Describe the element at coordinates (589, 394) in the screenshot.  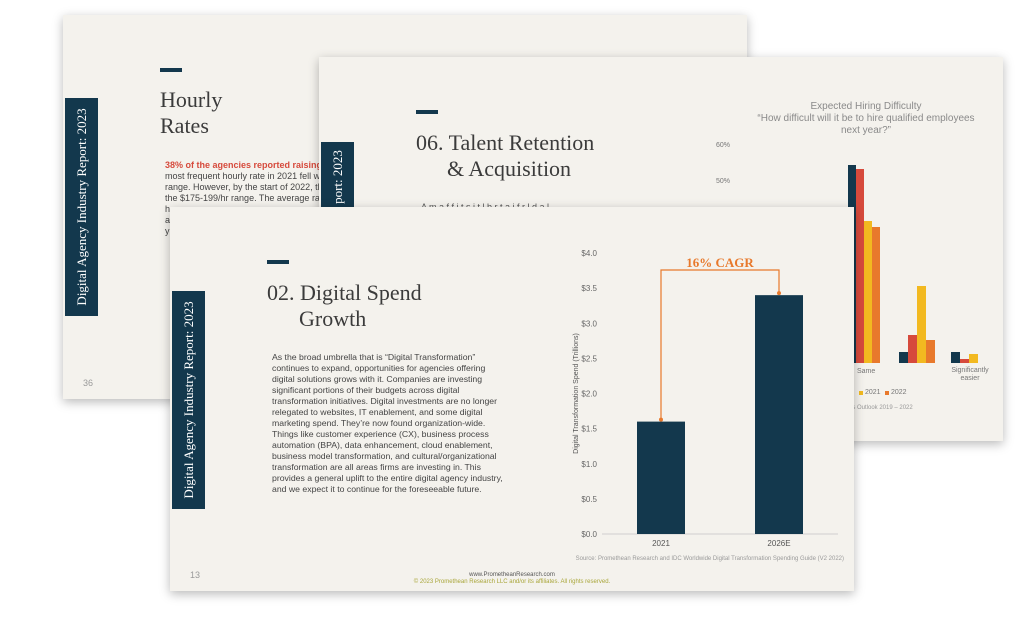
I see `y-tick-label: $2.0` at that location.